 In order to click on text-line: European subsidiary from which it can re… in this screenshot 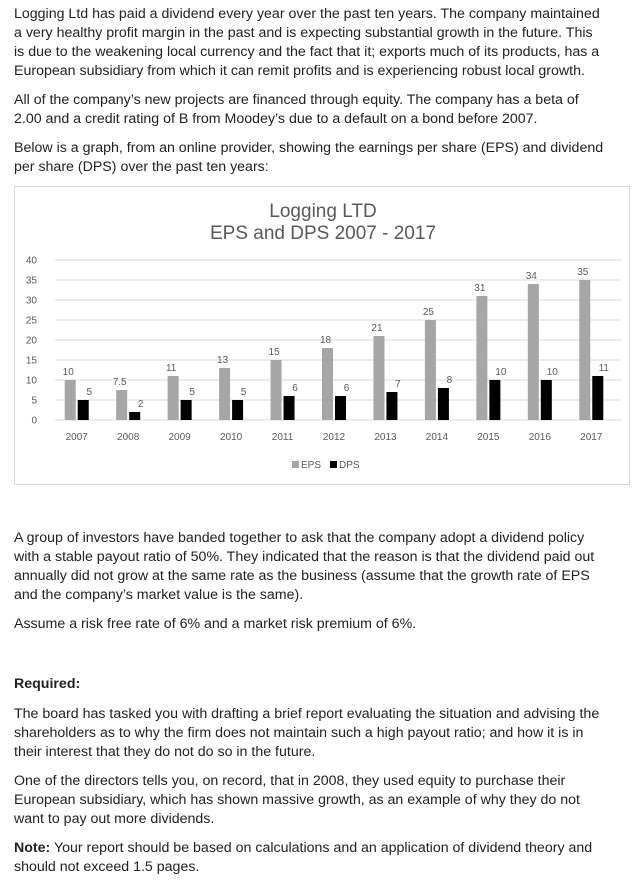, I will do `click(299, 71)`.